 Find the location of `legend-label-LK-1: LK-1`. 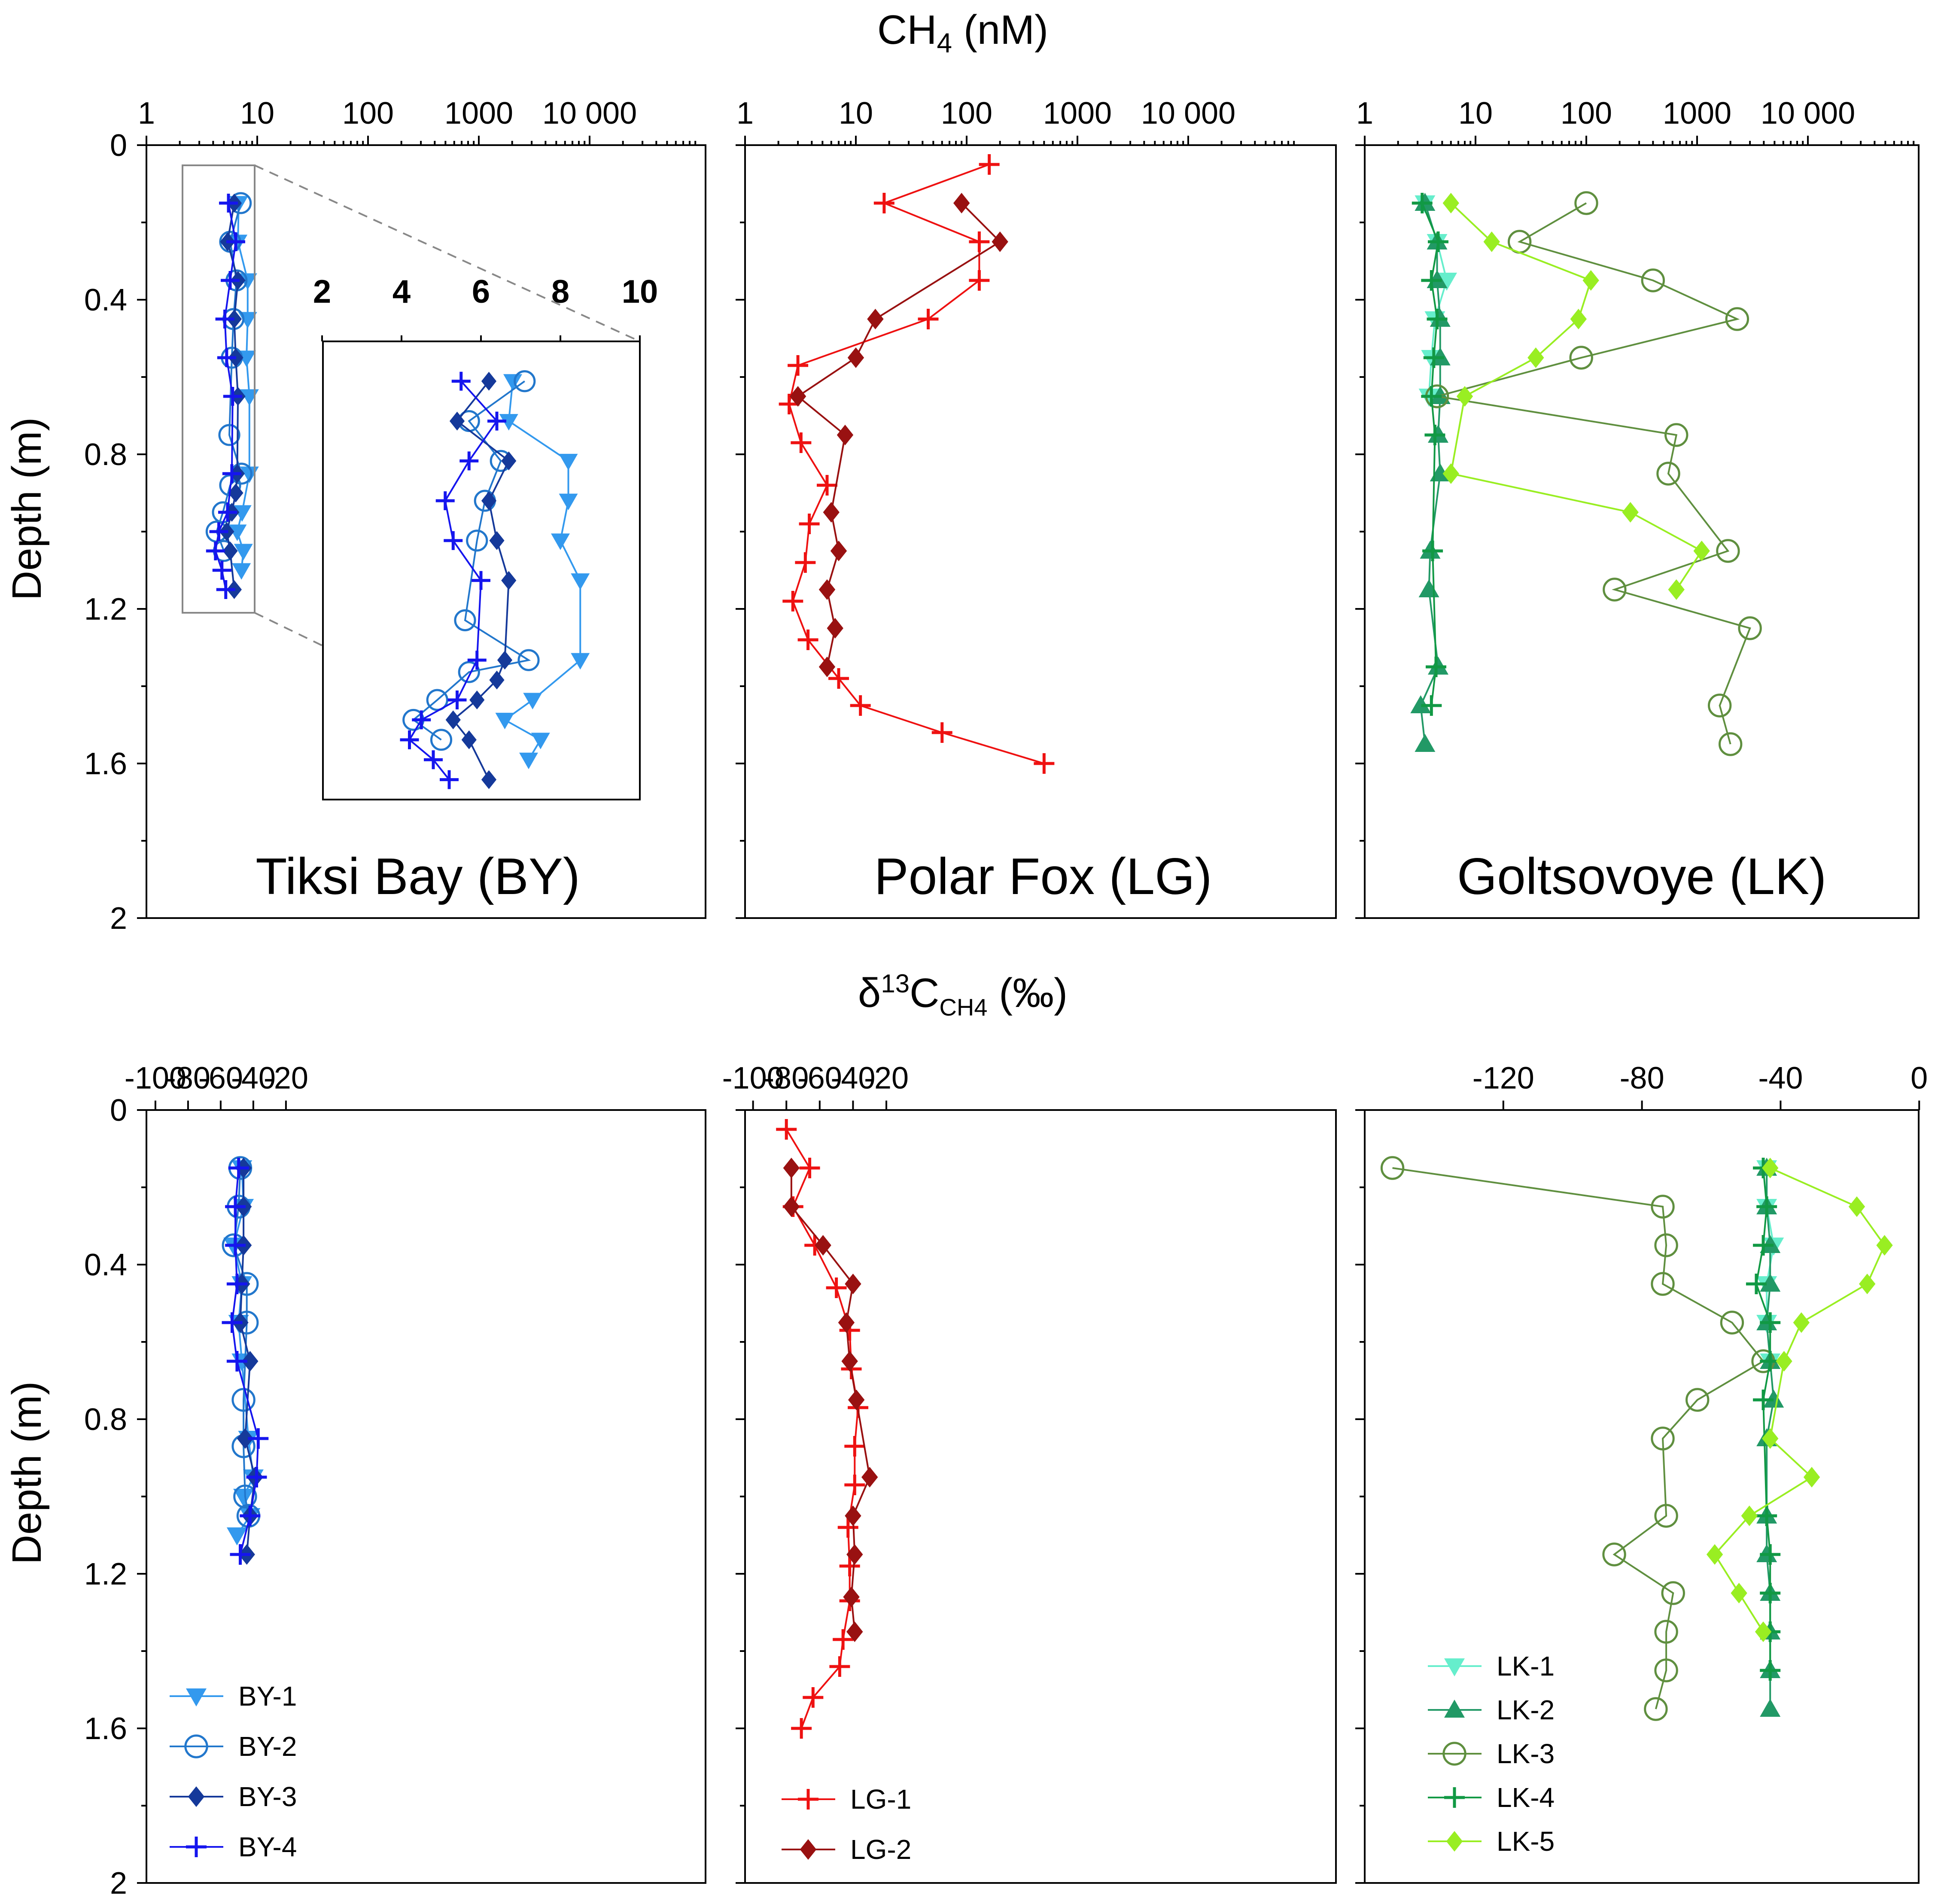

legend-label-LK-1: LK-1 is located at coordinates (1526, 1667).